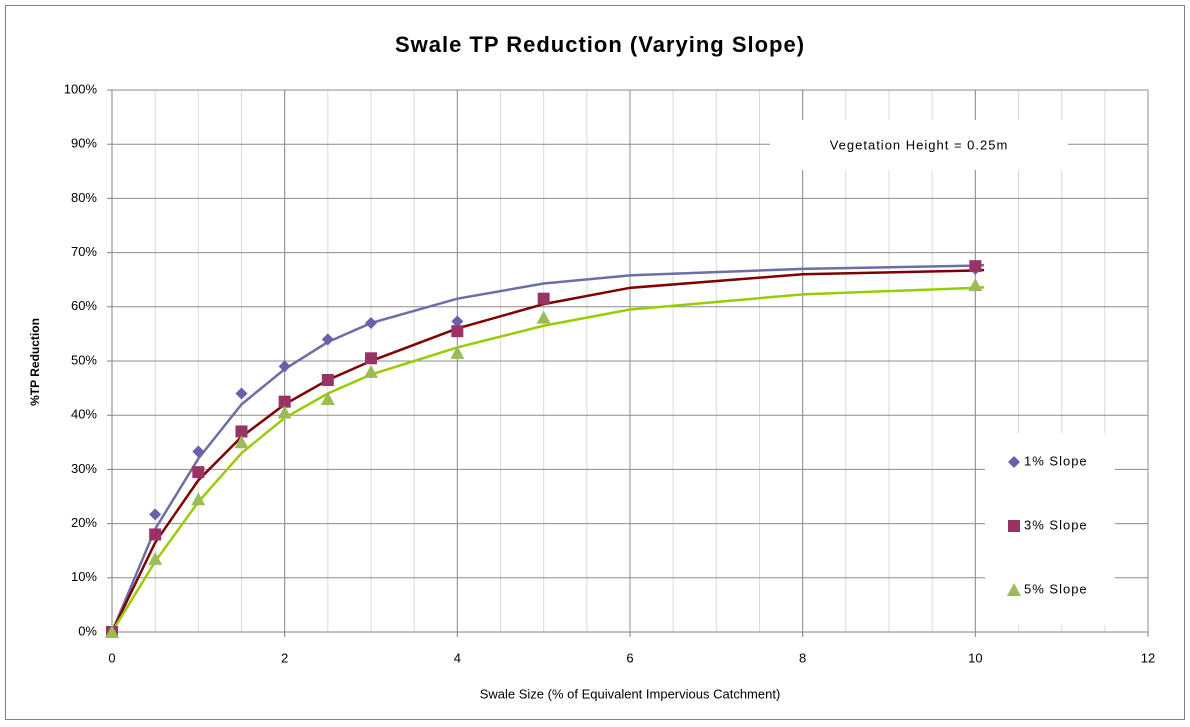  Describe the element at coordinates (284, 657) in the screenshot. I see `x-tick-label: 2` at that location.